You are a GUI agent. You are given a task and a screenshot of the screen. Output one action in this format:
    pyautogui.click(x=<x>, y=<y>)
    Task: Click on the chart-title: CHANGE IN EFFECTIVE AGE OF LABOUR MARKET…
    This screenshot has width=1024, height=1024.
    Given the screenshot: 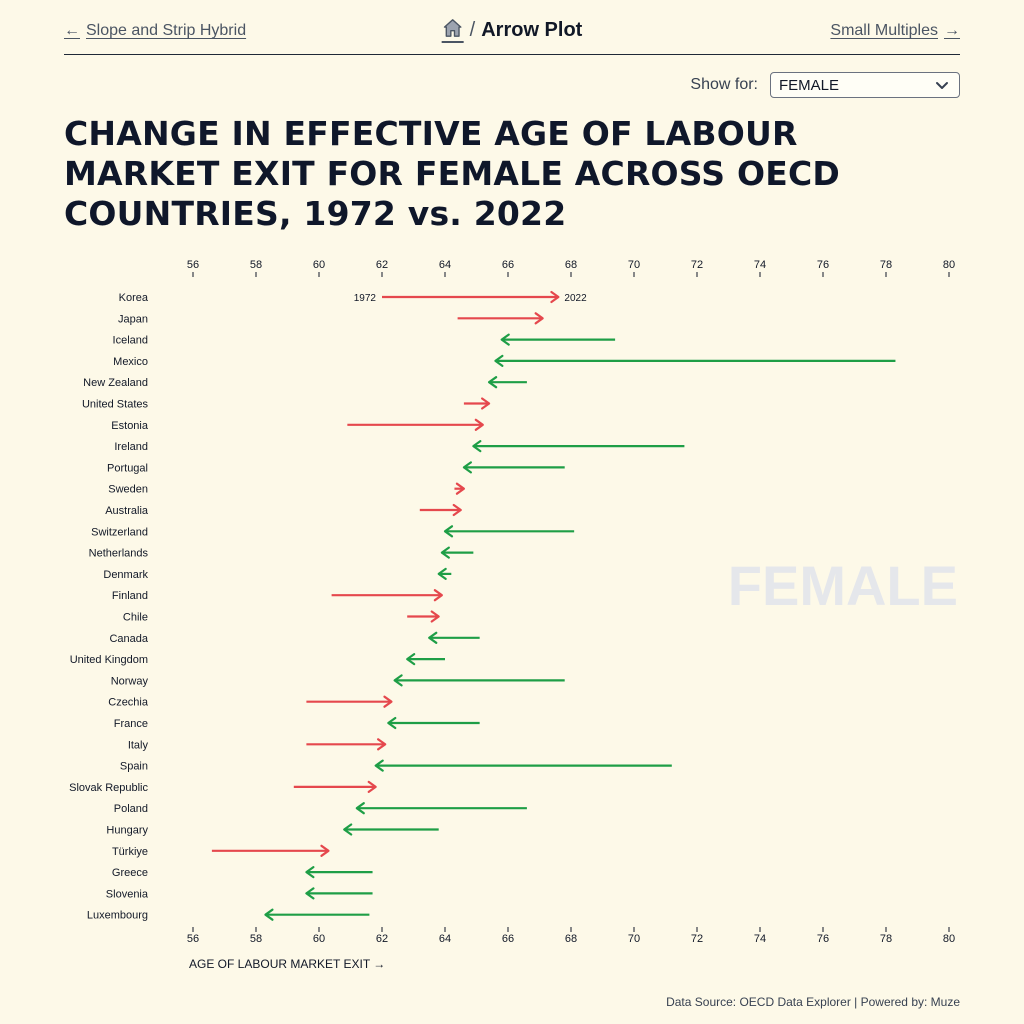 What is the action you would take?
    pyautogui.click(x=452, y=173)
    